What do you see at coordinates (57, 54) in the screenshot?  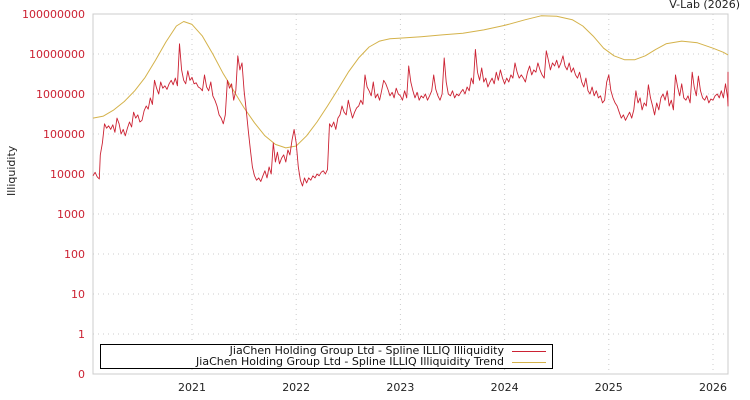 I see `y-tick-label: 10000000` at bounding box center [57, 54].